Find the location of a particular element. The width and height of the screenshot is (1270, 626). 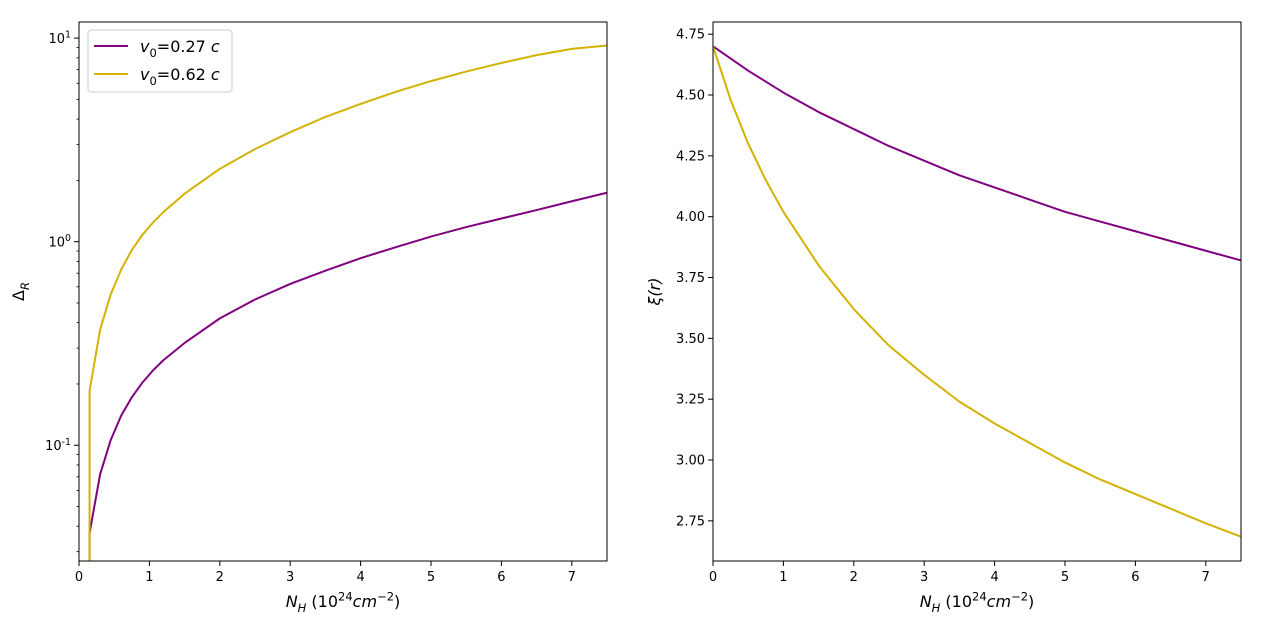

y-axis: 2.75 3.00 3.25 3.50 3.75 4.00 4.25 4.50 4.75 is located at coordinates (694, 278).